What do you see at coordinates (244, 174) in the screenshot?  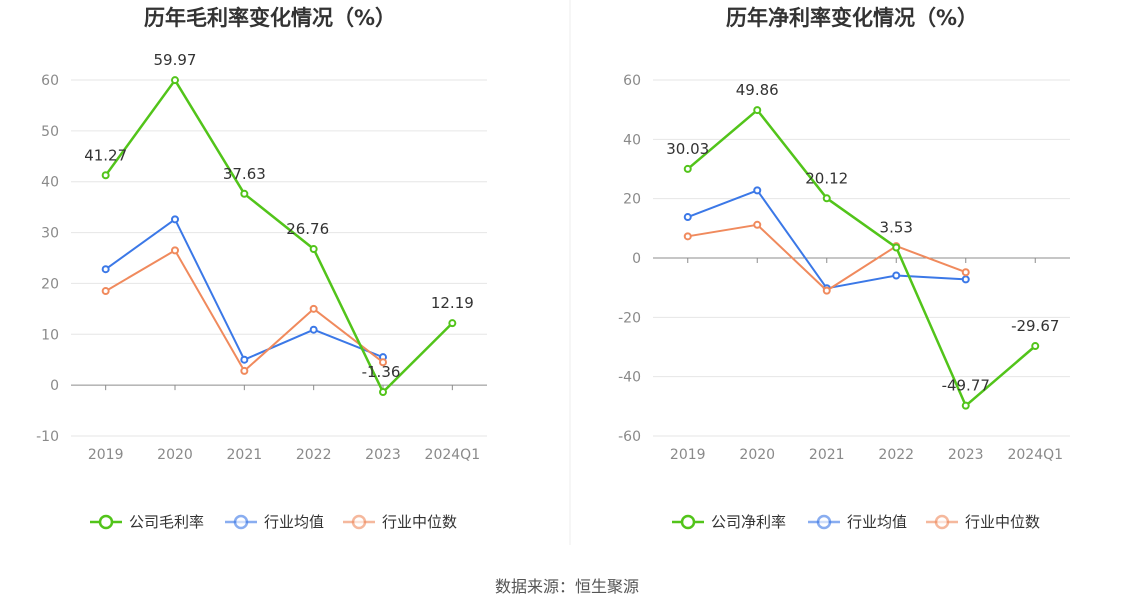 I see `data-label: 37.63` at bounding box center [244, 174].